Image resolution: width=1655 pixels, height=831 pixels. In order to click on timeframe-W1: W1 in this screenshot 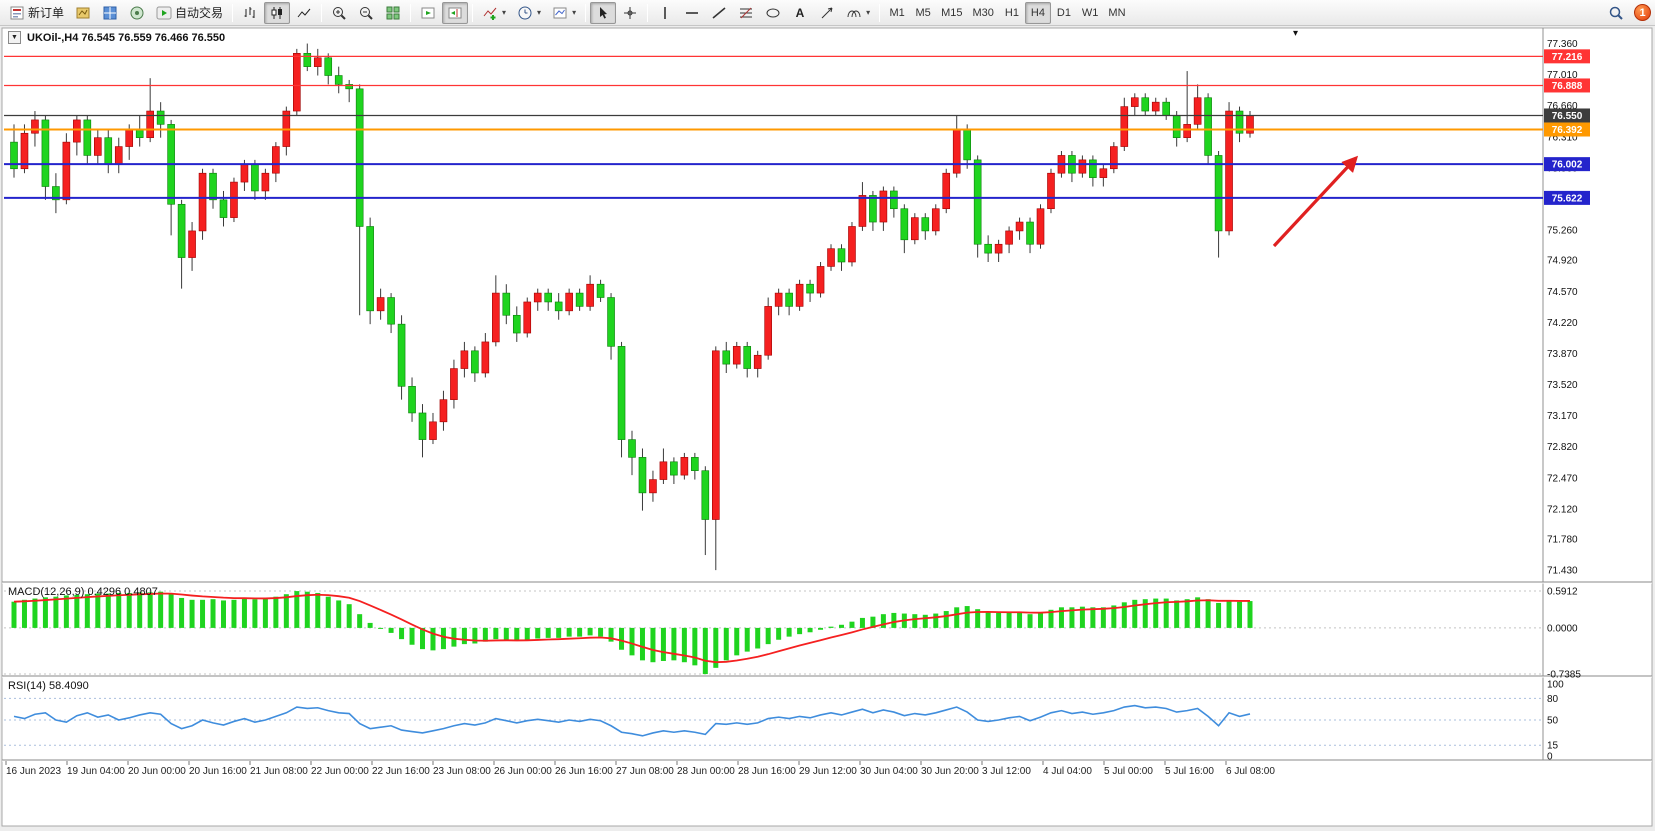, I will do `click(1090, 12)`.